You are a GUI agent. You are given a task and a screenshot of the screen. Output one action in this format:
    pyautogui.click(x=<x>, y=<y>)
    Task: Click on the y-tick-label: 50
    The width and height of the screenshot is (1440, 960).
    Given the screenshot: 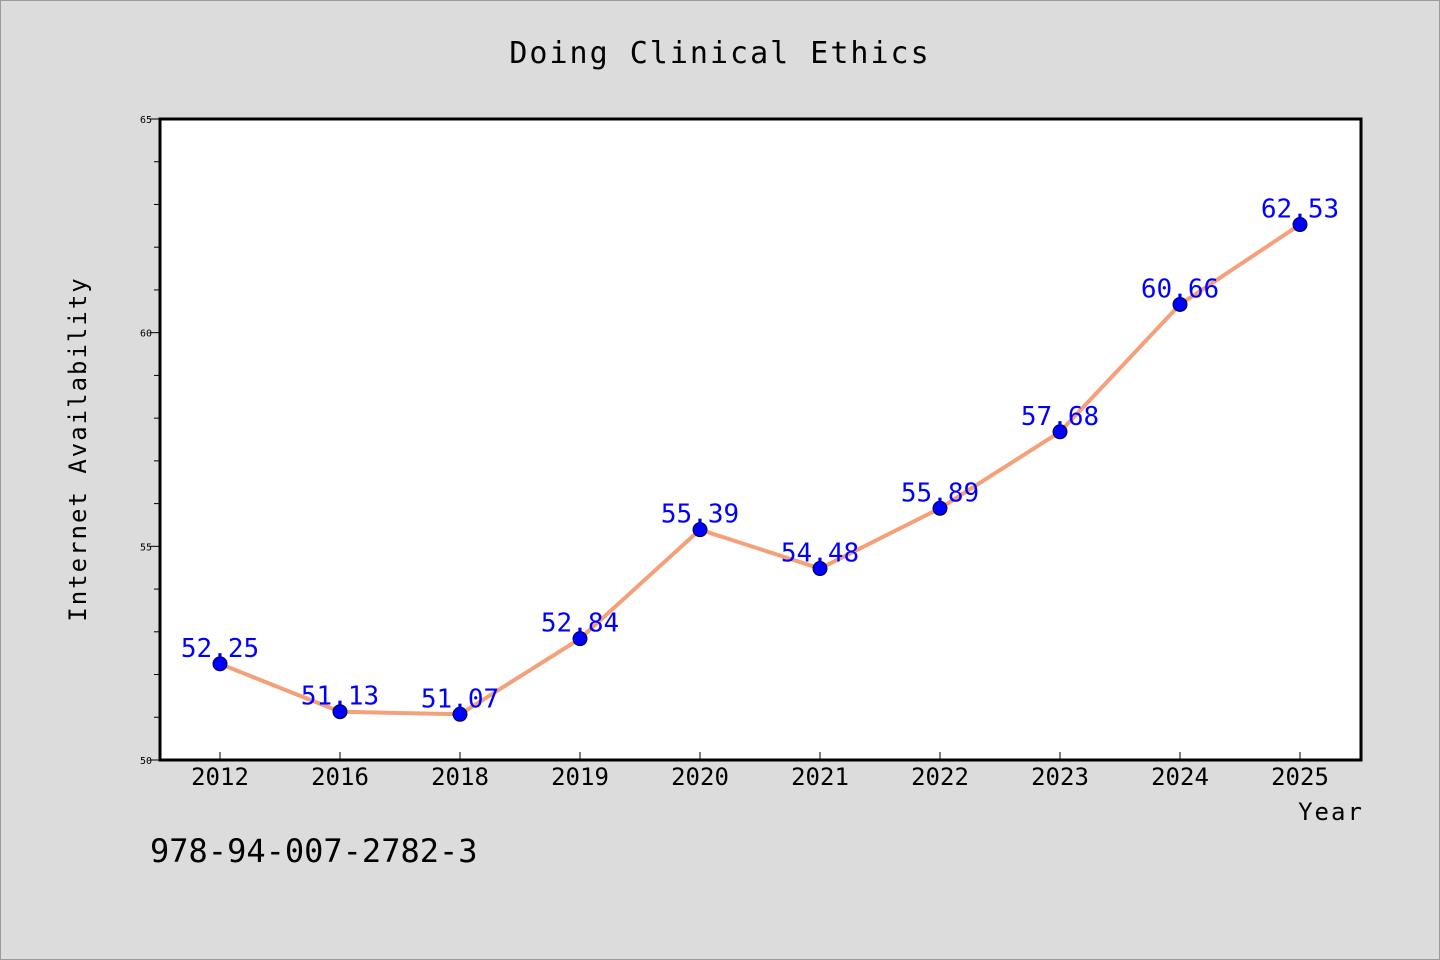 What is the action you would take?
    pyautogui.click(x=146, y=761)
    